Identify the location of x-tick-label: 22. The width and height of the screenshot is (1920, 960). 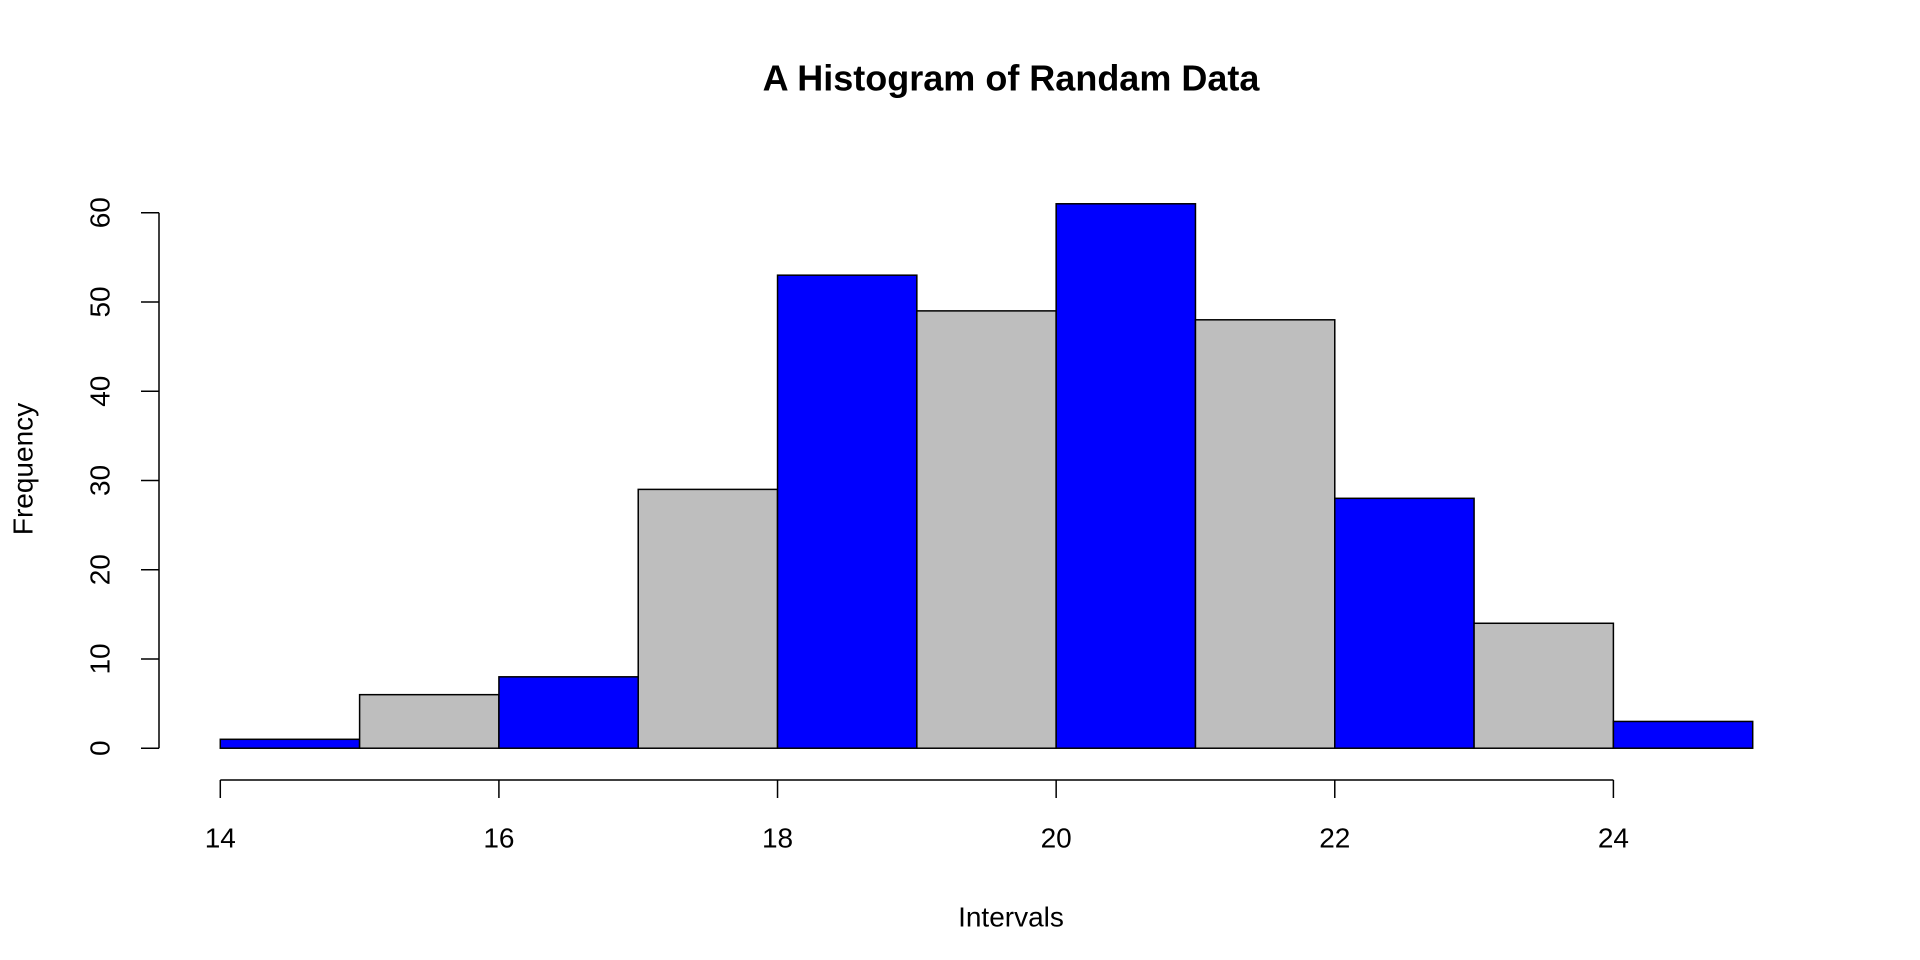
(1334, 837).